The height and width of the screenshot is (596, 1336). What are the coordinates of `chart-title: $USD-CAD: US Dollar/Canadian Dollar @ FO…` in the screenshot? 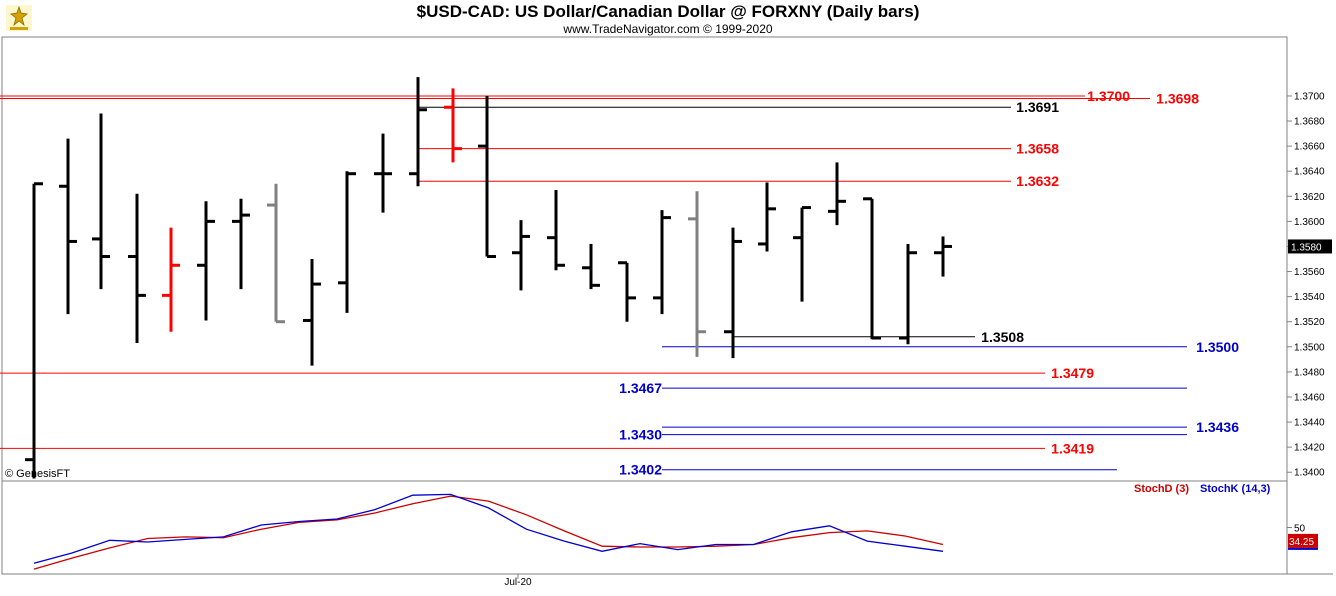 It's located at (668, 11).